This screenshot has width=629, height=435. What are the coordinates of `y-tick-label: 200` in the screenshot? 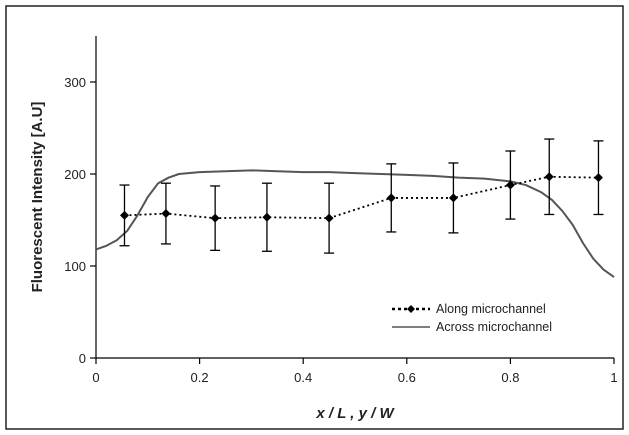 It's located at (75, 174).